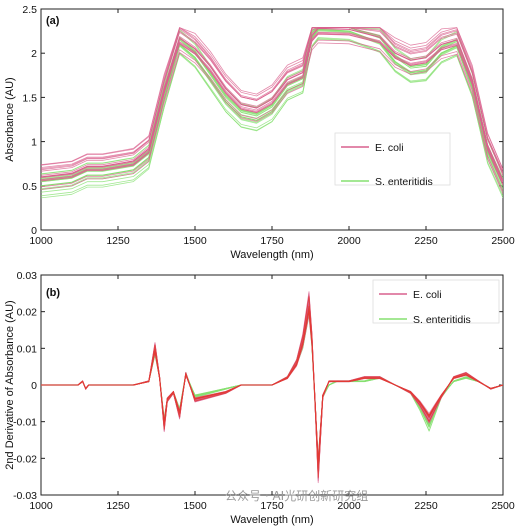 This screenshot has height=528, width=519. I want to click on panel-label: (b), so click(53, 293).